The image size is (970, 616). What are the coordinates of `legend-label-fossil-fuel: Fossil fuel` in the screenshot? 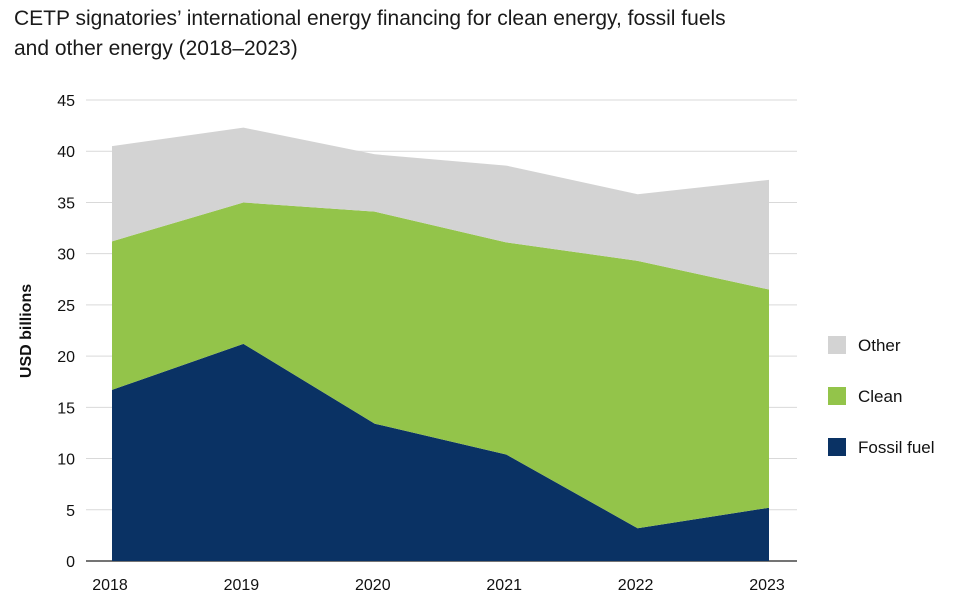 It's located at (896, 447).